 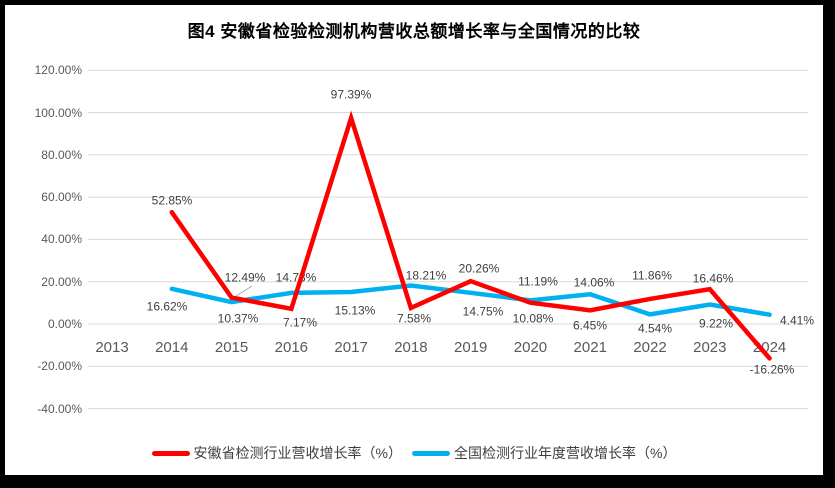 What do you see at coordinates (245, 277) in the screenshot?
I see `data-label: 12.49%` at bounding box center [245, 277].